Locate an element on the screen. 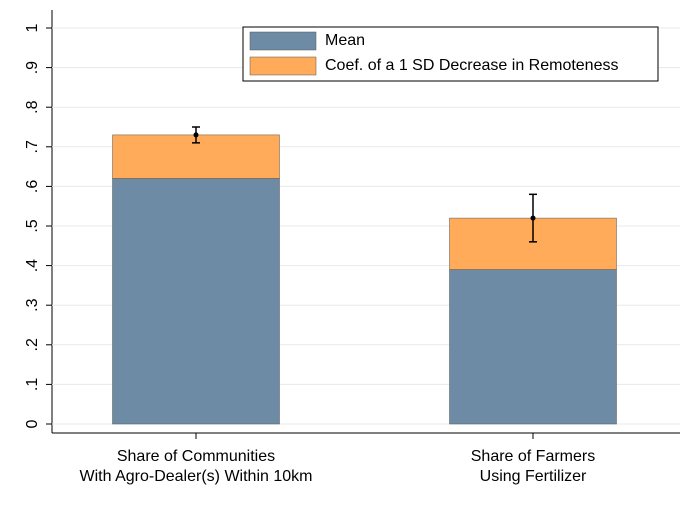  legend-label: Coef. of a 1 SD Decrease in Remoteness is located at coordinates (471, 65).